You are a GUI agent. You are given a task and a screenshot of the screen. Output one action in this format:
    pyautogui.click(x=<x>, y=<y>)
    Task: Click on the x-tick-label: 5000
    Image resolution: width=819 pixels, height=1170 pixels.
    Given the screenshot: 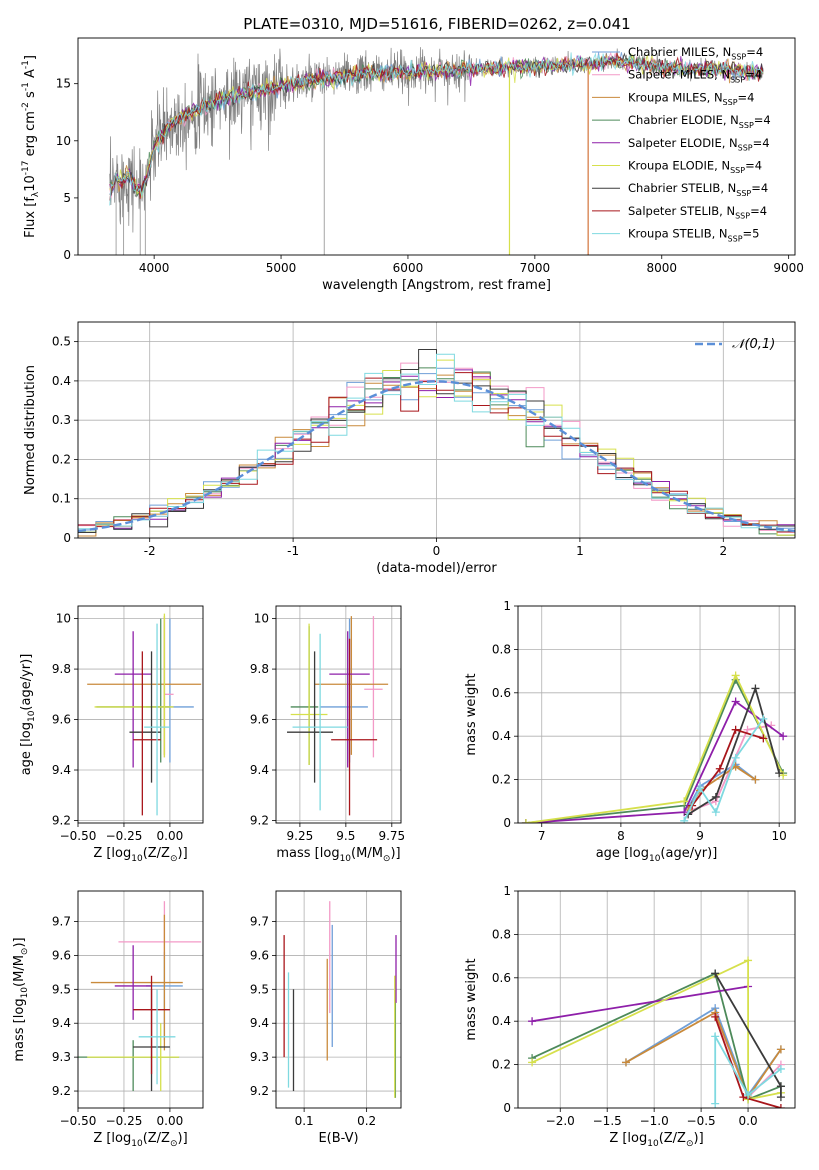 What is the action you would take?
    pyautogui.click(x=281, y=268)
    